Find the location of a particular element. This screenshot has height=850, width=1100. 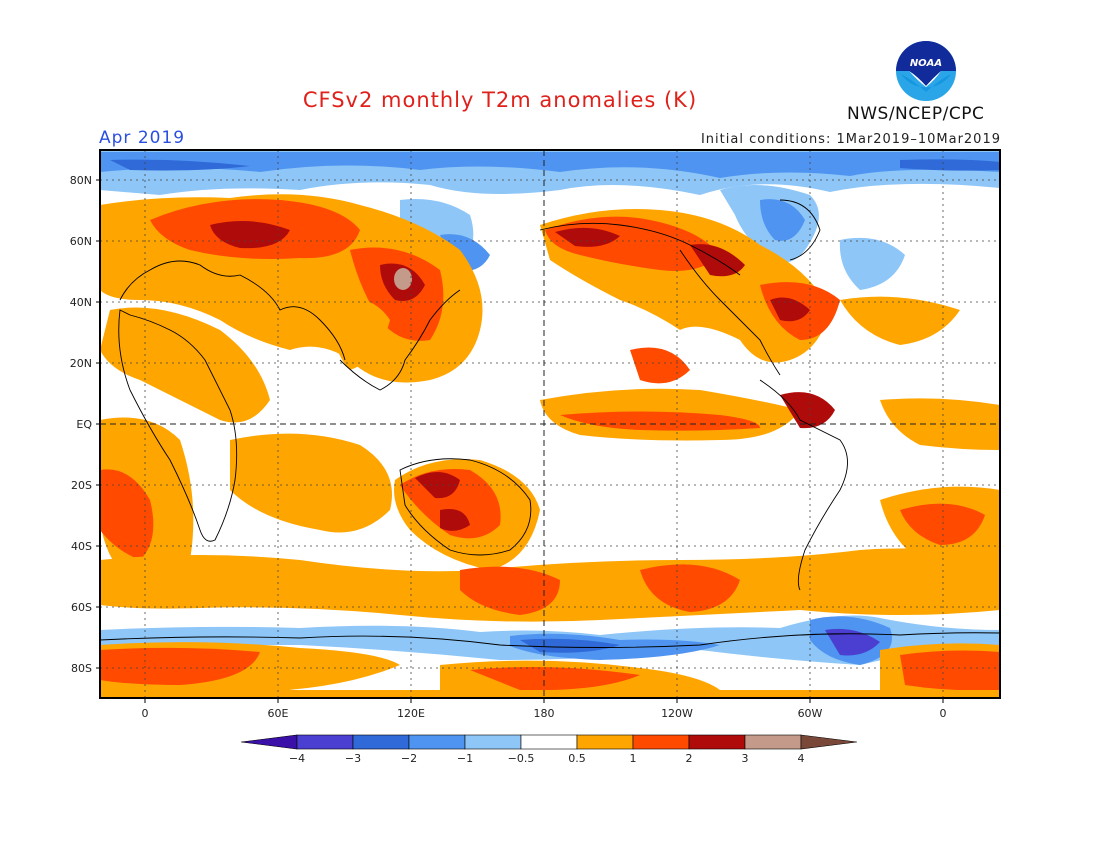

lat-label: 20S is located at coordinates (81, 485).